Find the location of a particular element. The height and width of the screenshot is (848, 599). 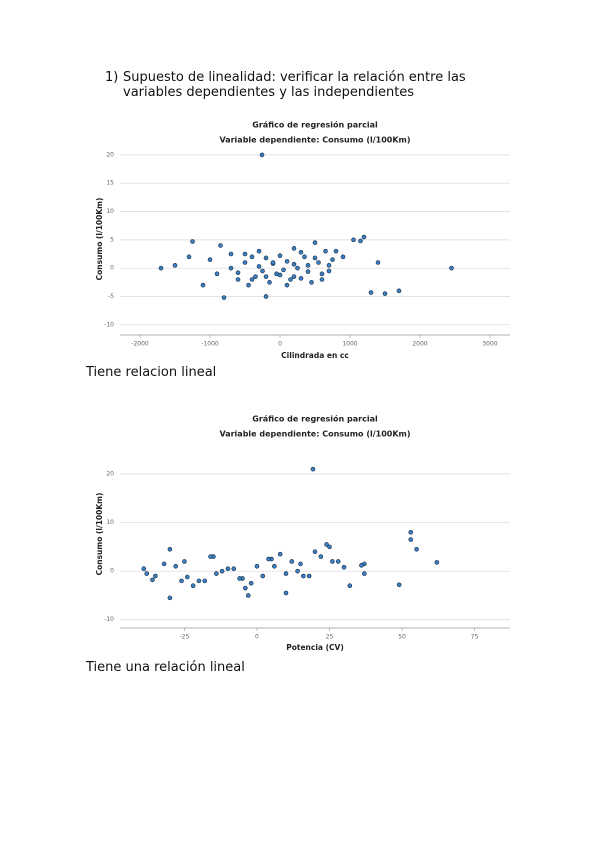

y-tick-label: 20 is located at coordinates (110, 154).